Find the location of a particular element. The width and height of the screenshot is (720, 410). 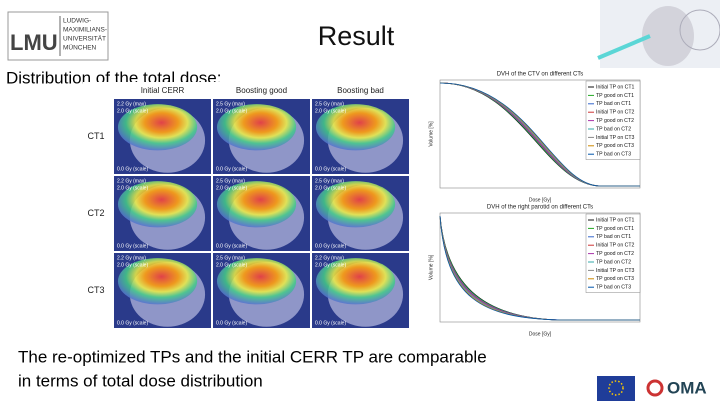

logo-text: MAXIMILIANS- is located at coordinates (85, 30).